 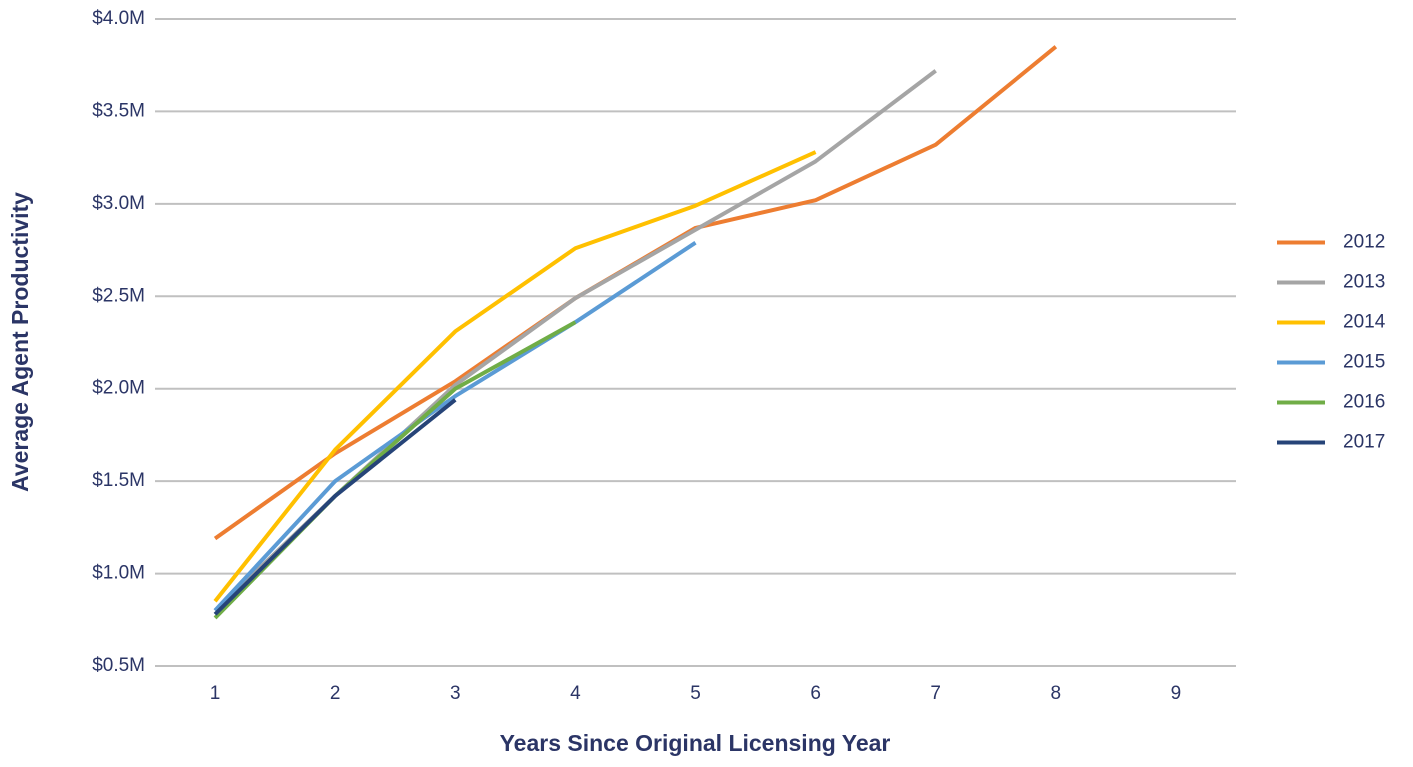 What do you see at coordinates (1364, 322) in the screenshot?
I see `legend-label: 2014` at bounding box center [1364, 322].